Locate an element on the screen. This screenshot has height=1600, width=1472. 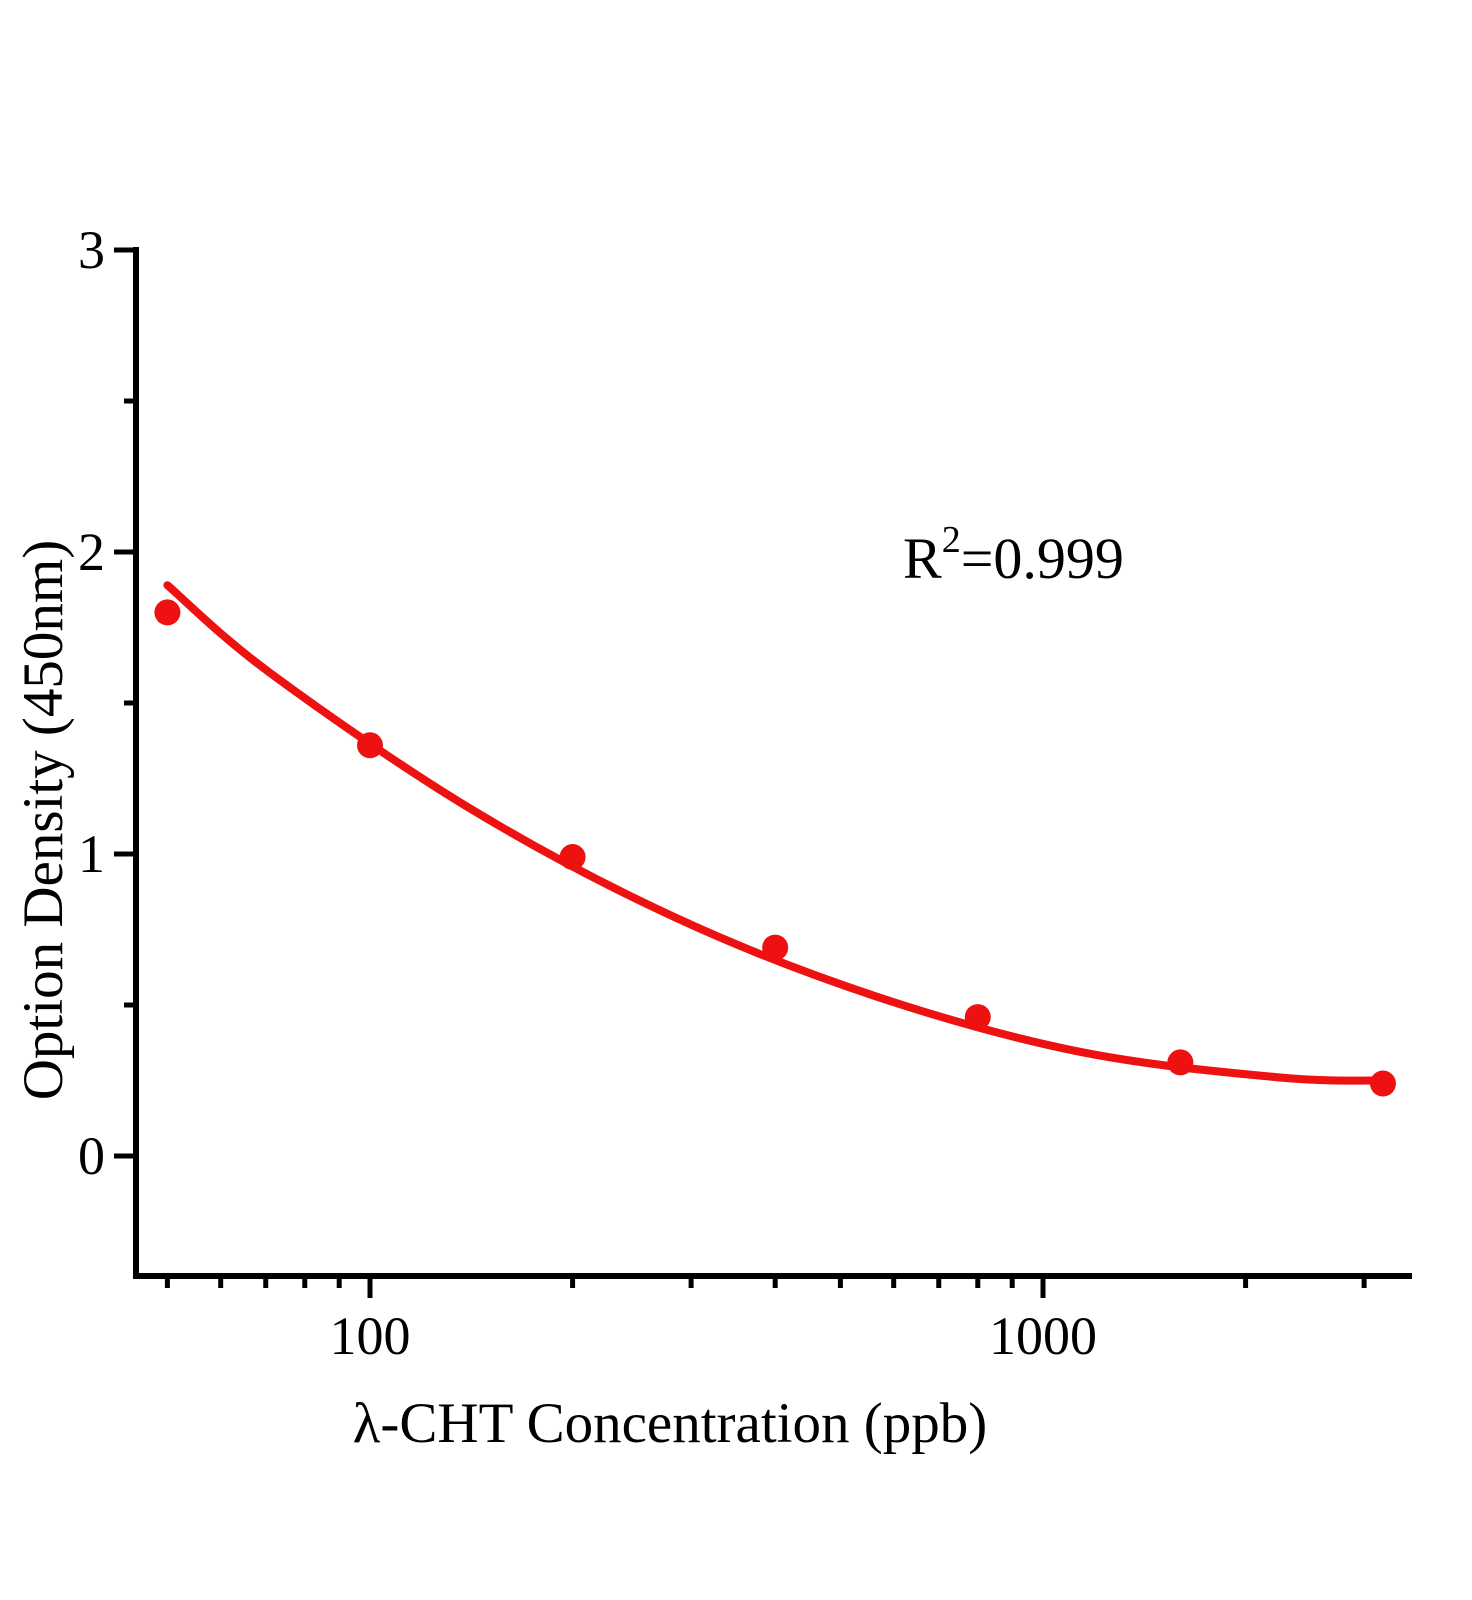
y-axis-ticks is located at coordinates (126, 703).